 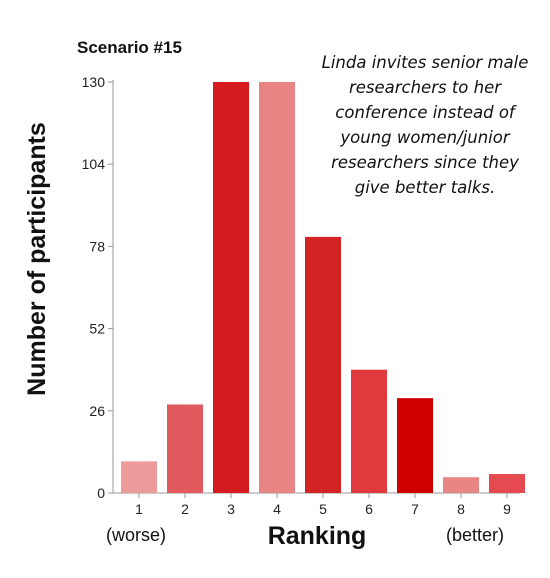 What do you see at coordinates (369, 509) in the screenshot?
I see `x-tick-label: 6` at bounding box center [369, 509].